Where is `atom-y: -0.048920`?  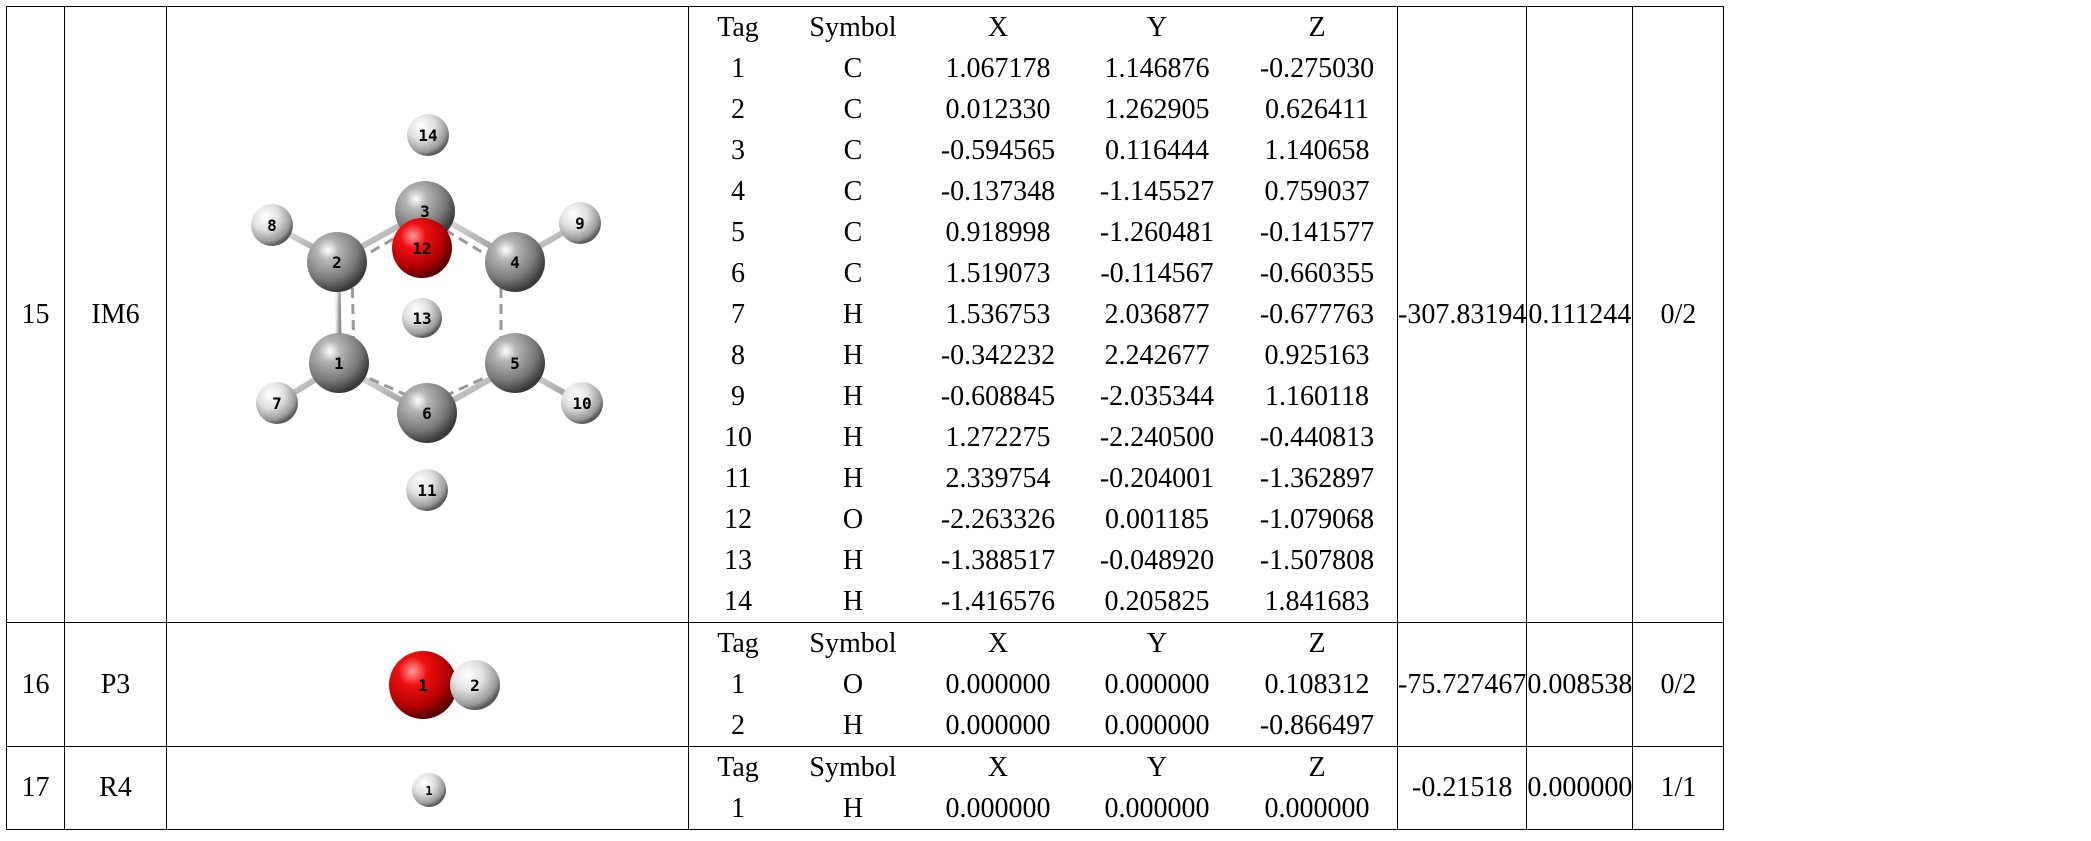
atom-y: -0.048920 is located at coordinates (1157, 560).